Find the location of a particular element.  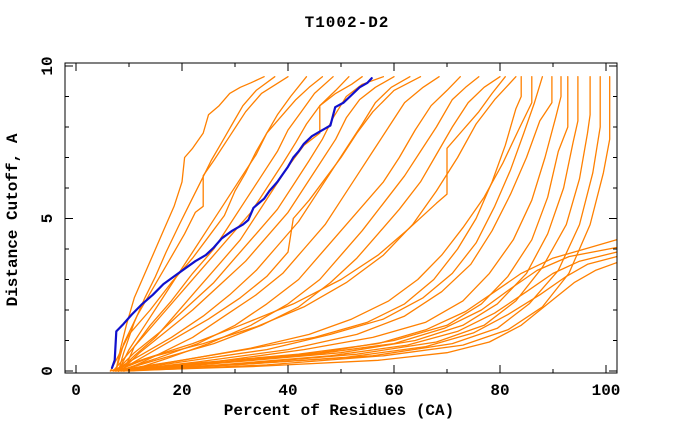

x-tick-label: 100 is located at coordinates (606, 391).